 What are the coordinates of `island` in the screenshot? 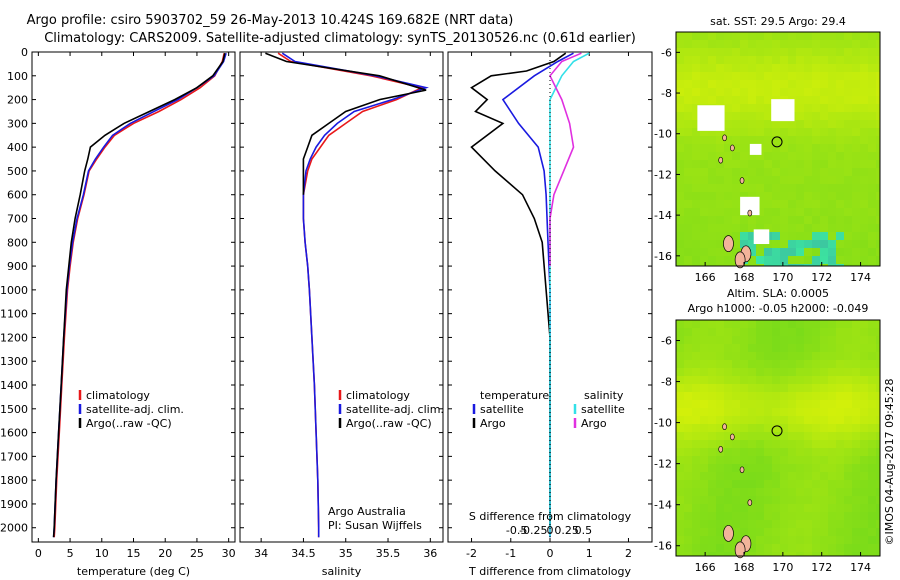 It's located at (732, 148).